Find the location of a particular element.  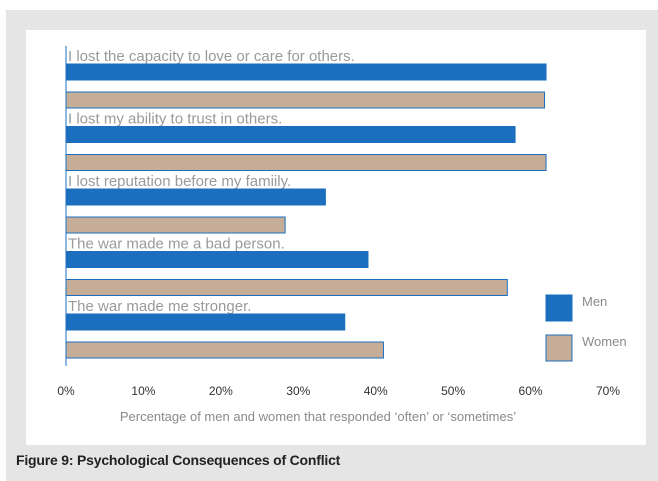

legend-swatch-men is located at coordinates (559, 308).